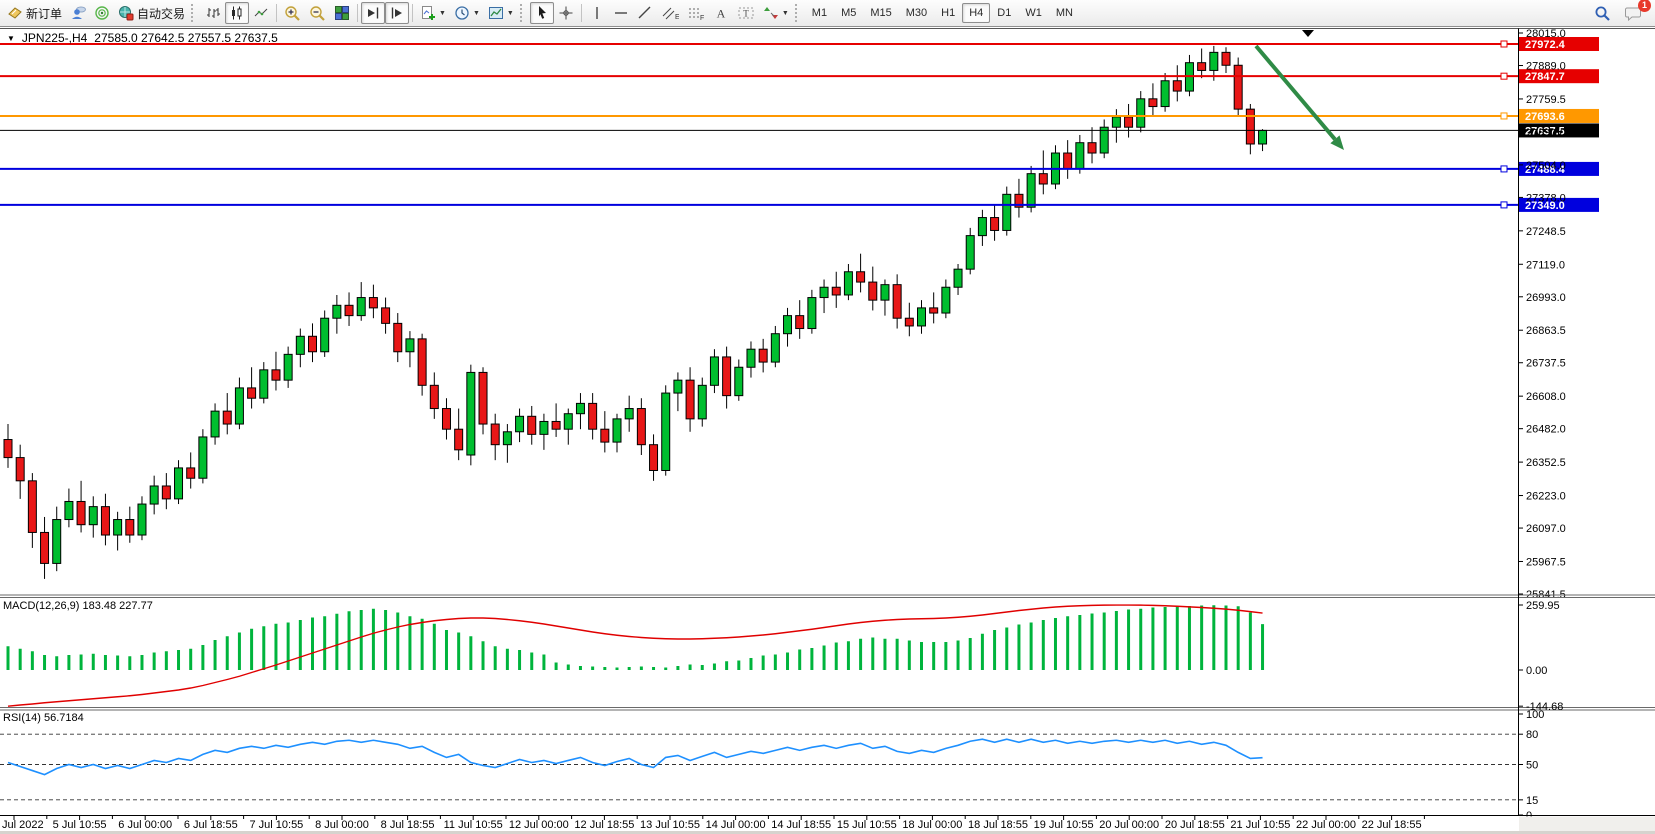  What do you see at coordinates (621, 13) in the screenshot?
I see `horizontal-line-button` at bounding box center [621, 13].